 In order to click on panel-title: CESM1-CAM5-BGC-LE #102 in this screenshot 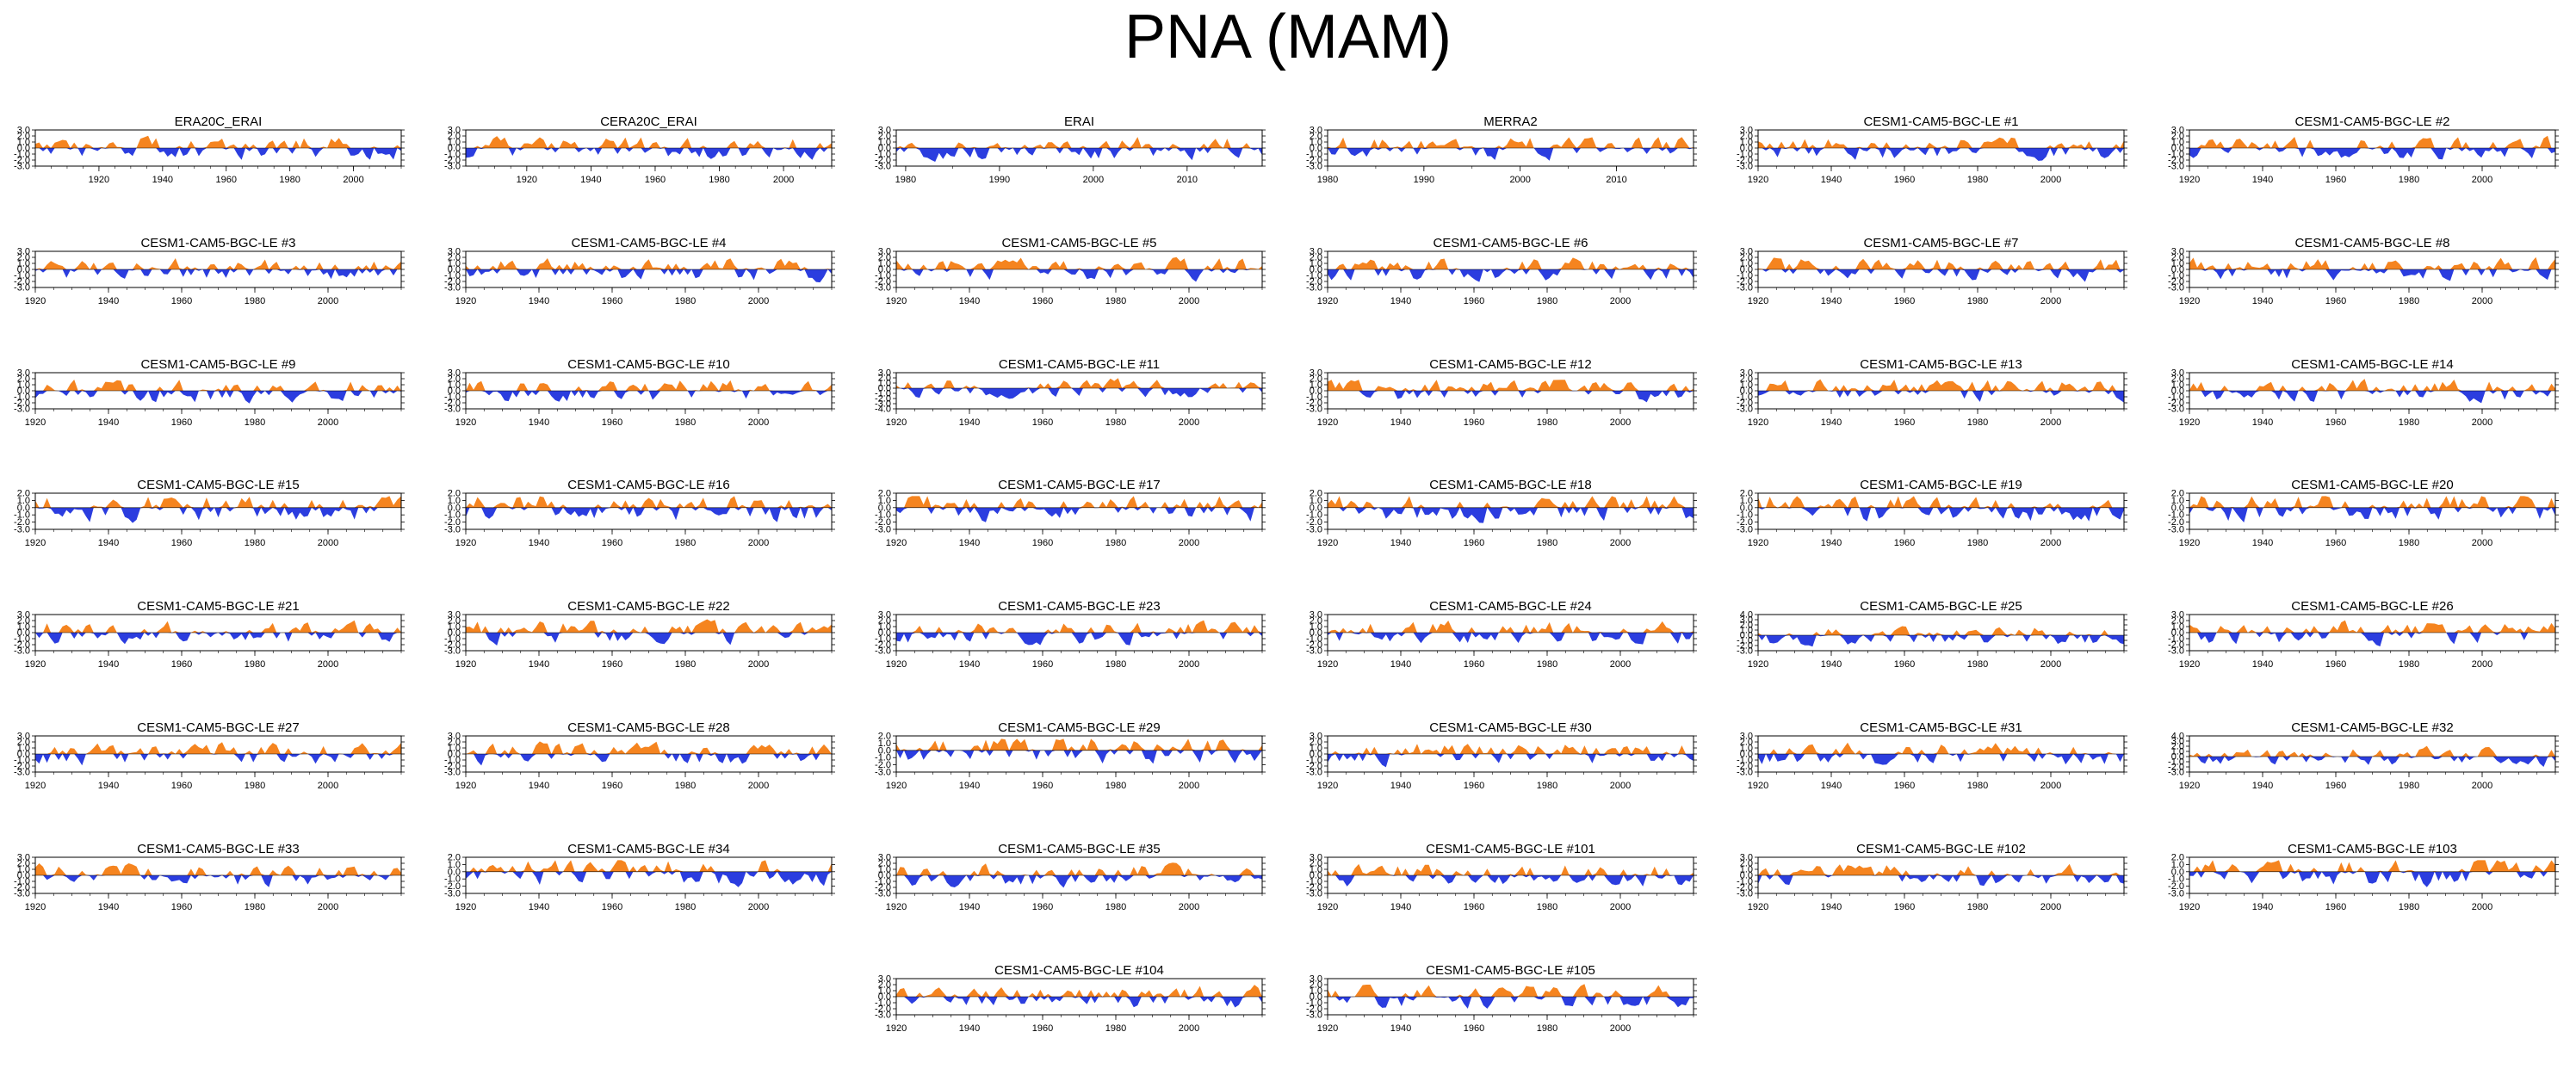, I will do `click(1941, 849)`.